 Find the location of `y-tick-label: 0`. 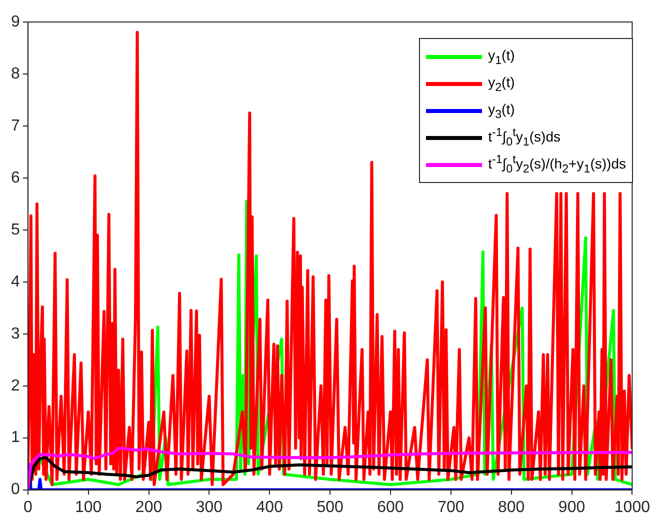

y-tick-label: 0 is located at coordinates (15, 489).